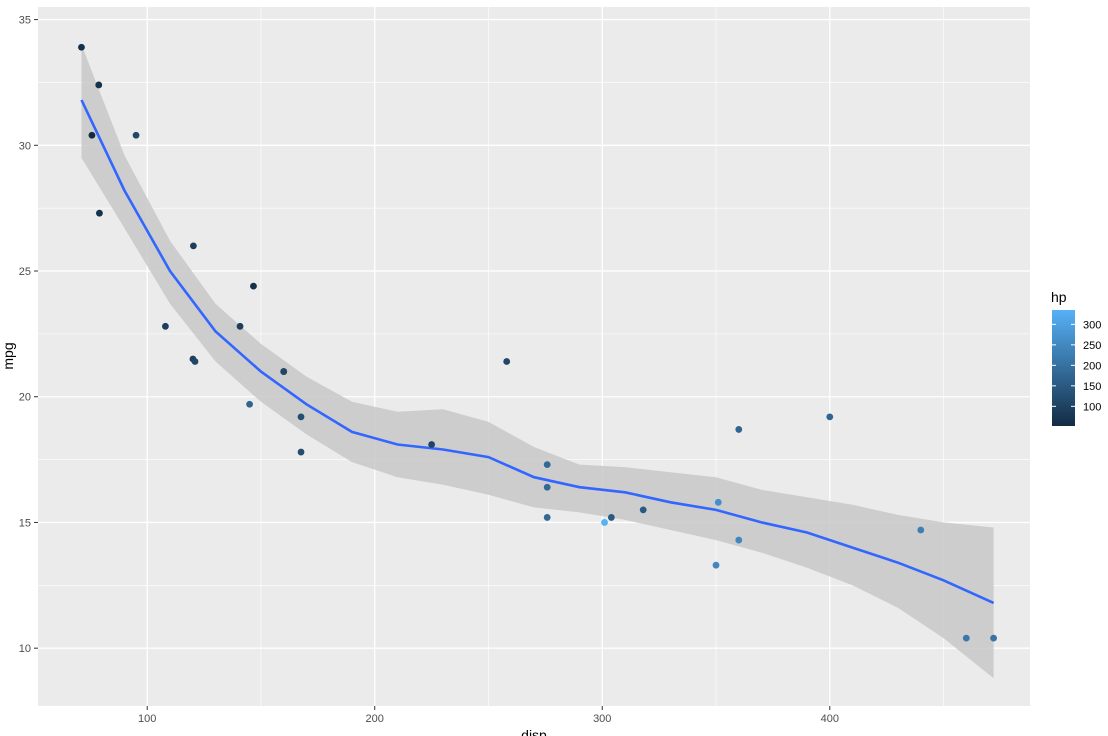 This screenshot has width=1108, height=736. What do you see at coordinates (1076, 366) in the screenshot?
I see `legend-ticks: 100 150 200 250 300` at bounding box center [1076, 366].